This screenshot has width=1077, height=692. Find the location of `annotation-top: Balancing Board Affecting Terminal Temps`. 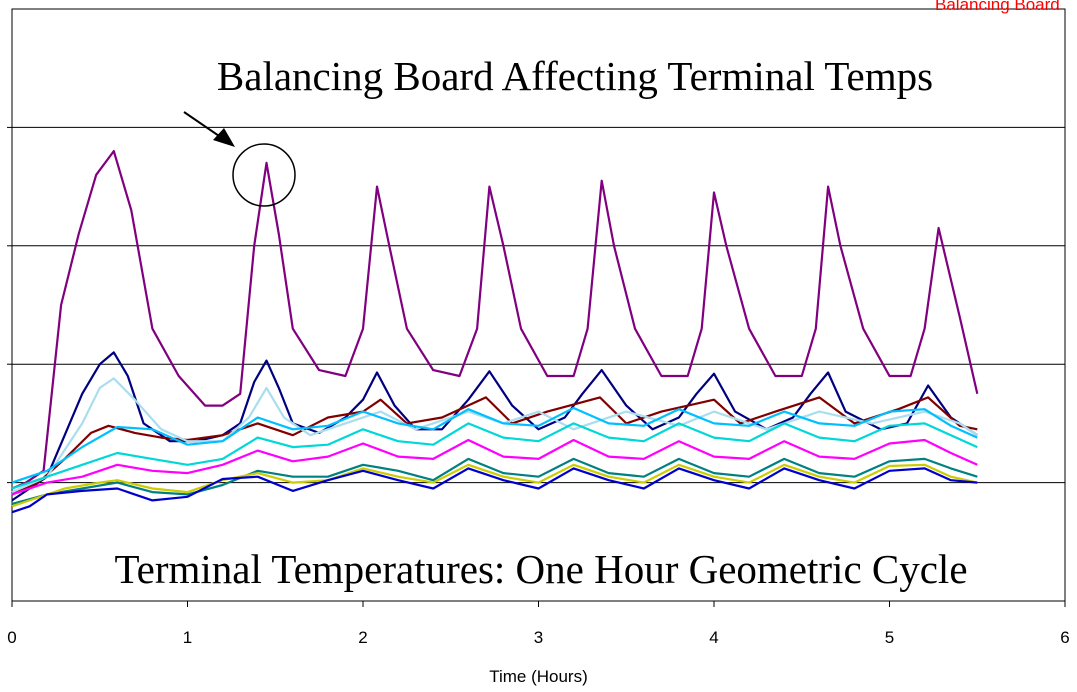

annotation-top: Balancing Board Affecting Terminal Temps is located at coordinates (575, 76).